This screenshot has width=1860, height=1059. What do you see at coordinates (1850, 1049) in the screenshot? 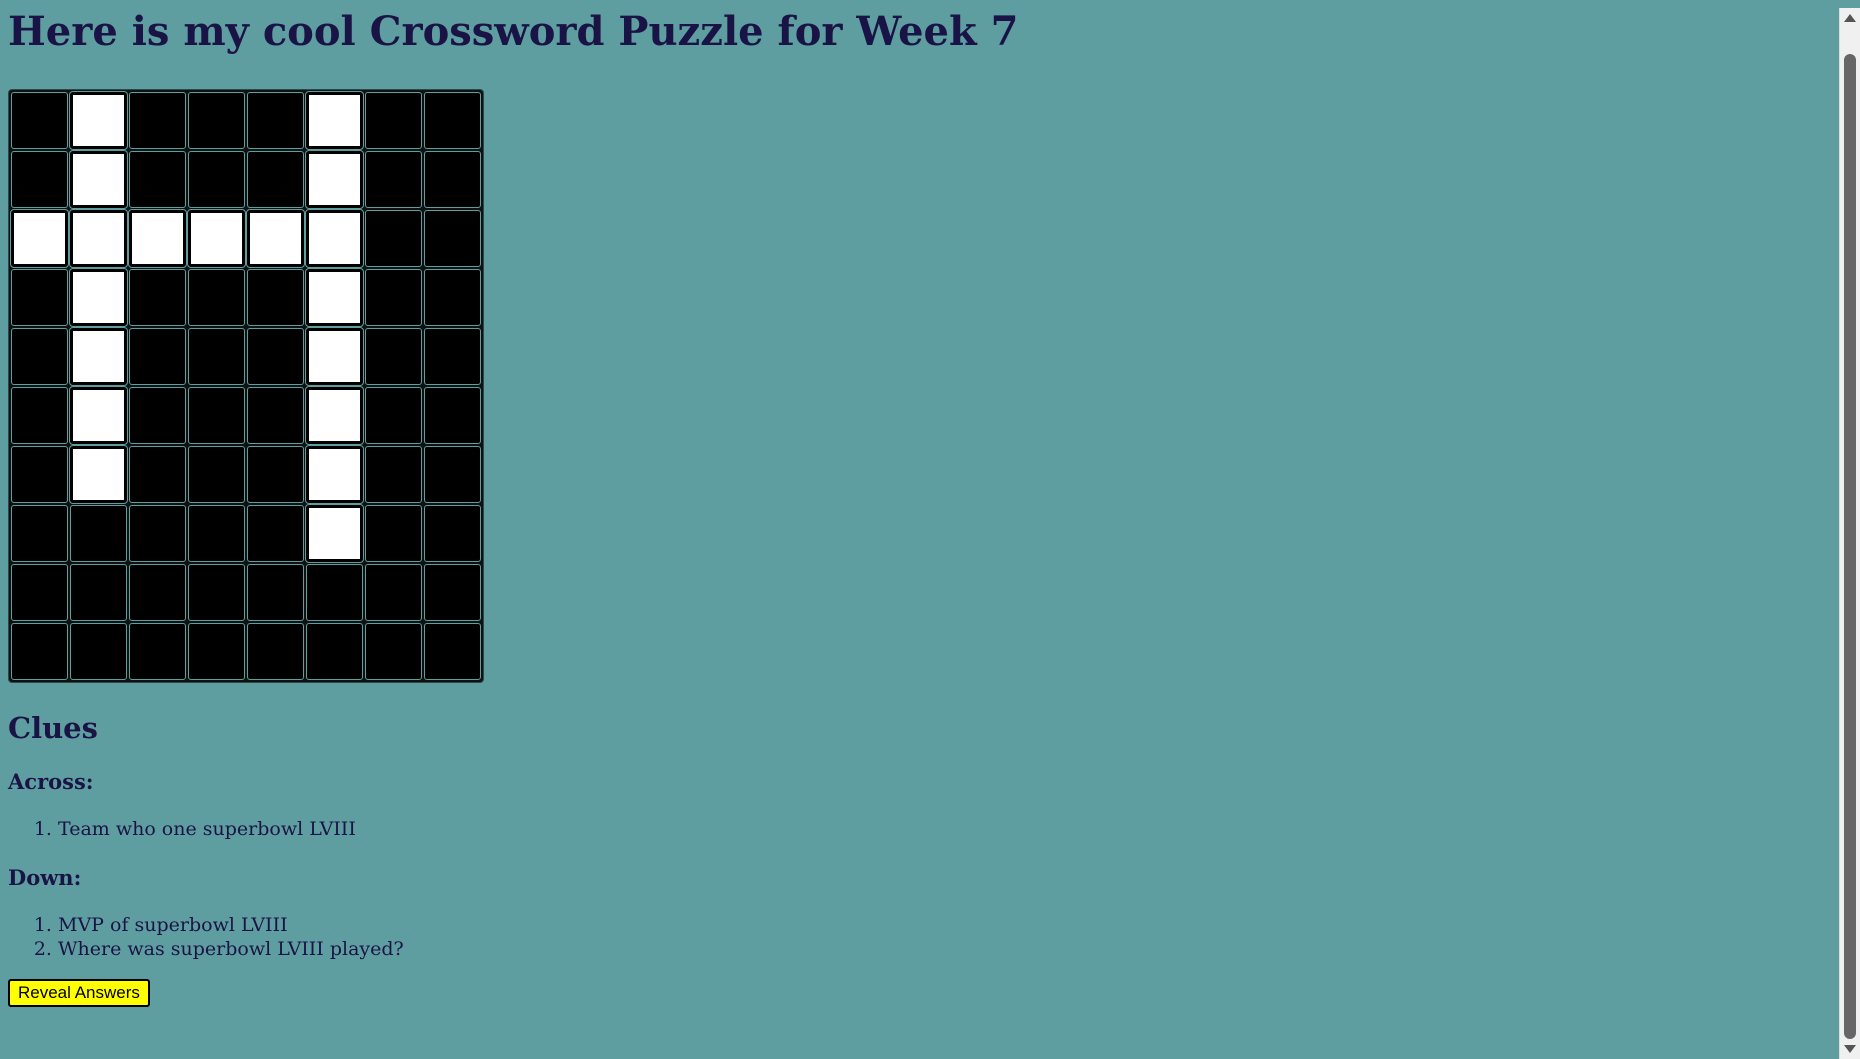
I see `scroll-down-arrow-icon` at bounding box center [1850, 1049].